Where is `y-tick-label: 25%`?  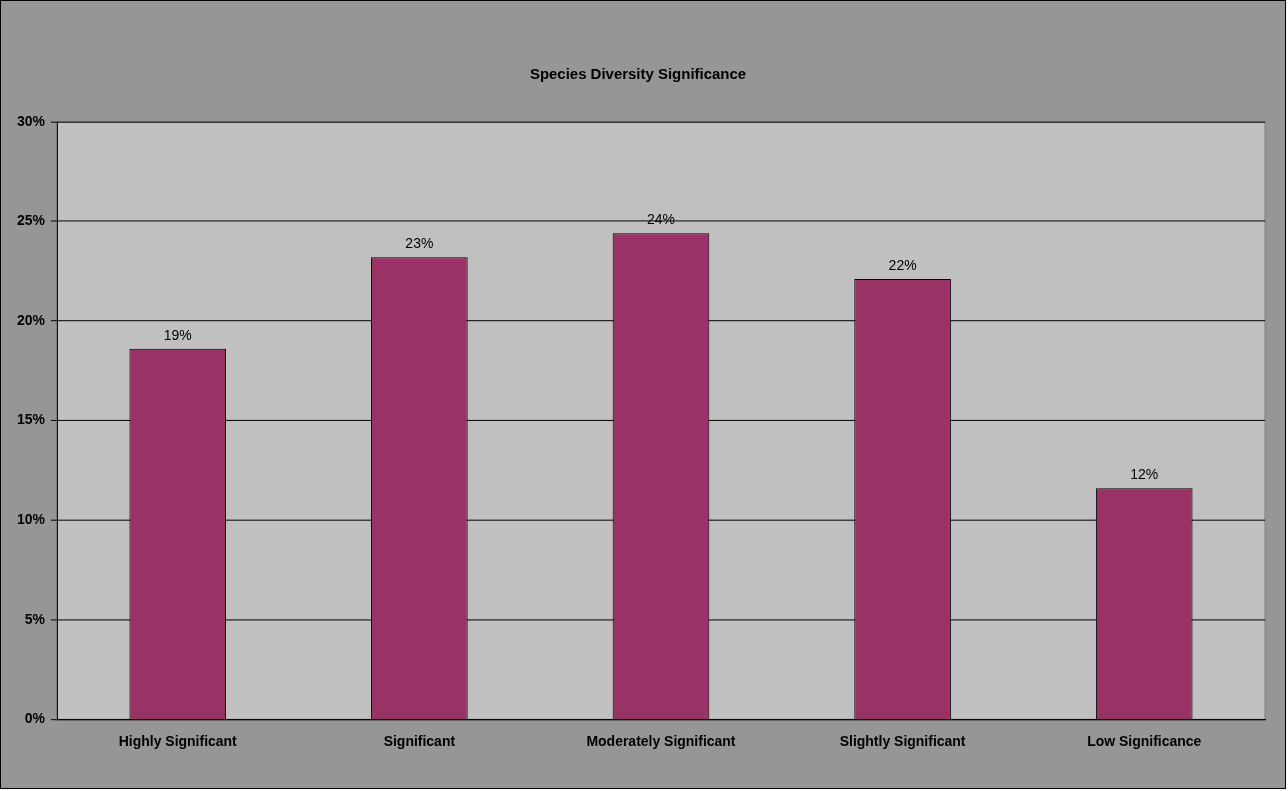 y-tick-label: 25% is located at coordinates (31, 220).